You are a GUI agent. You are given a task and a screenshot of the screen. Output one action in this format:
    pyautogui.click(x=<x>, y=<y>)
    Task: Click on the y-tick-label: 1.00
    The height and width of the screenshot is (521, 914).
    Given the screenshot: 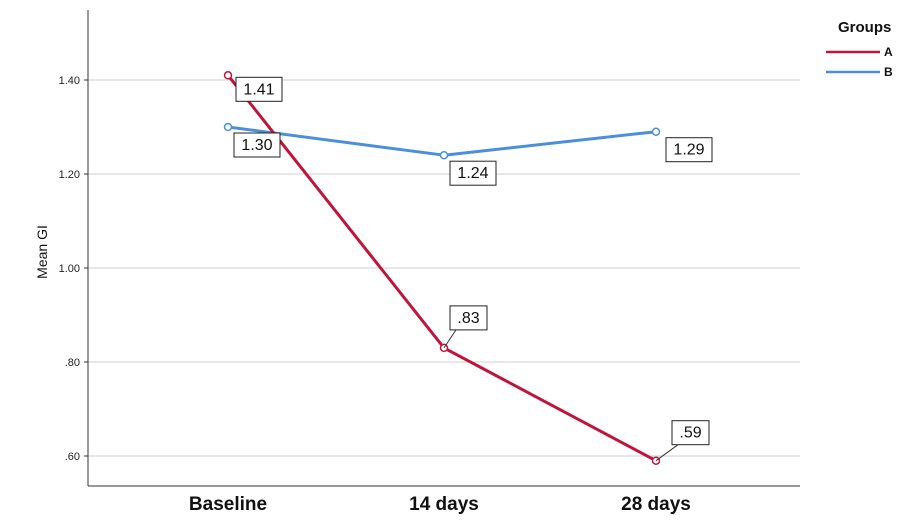 What is the action you would take?
    pyautogui.click(x=69, y=269)
    